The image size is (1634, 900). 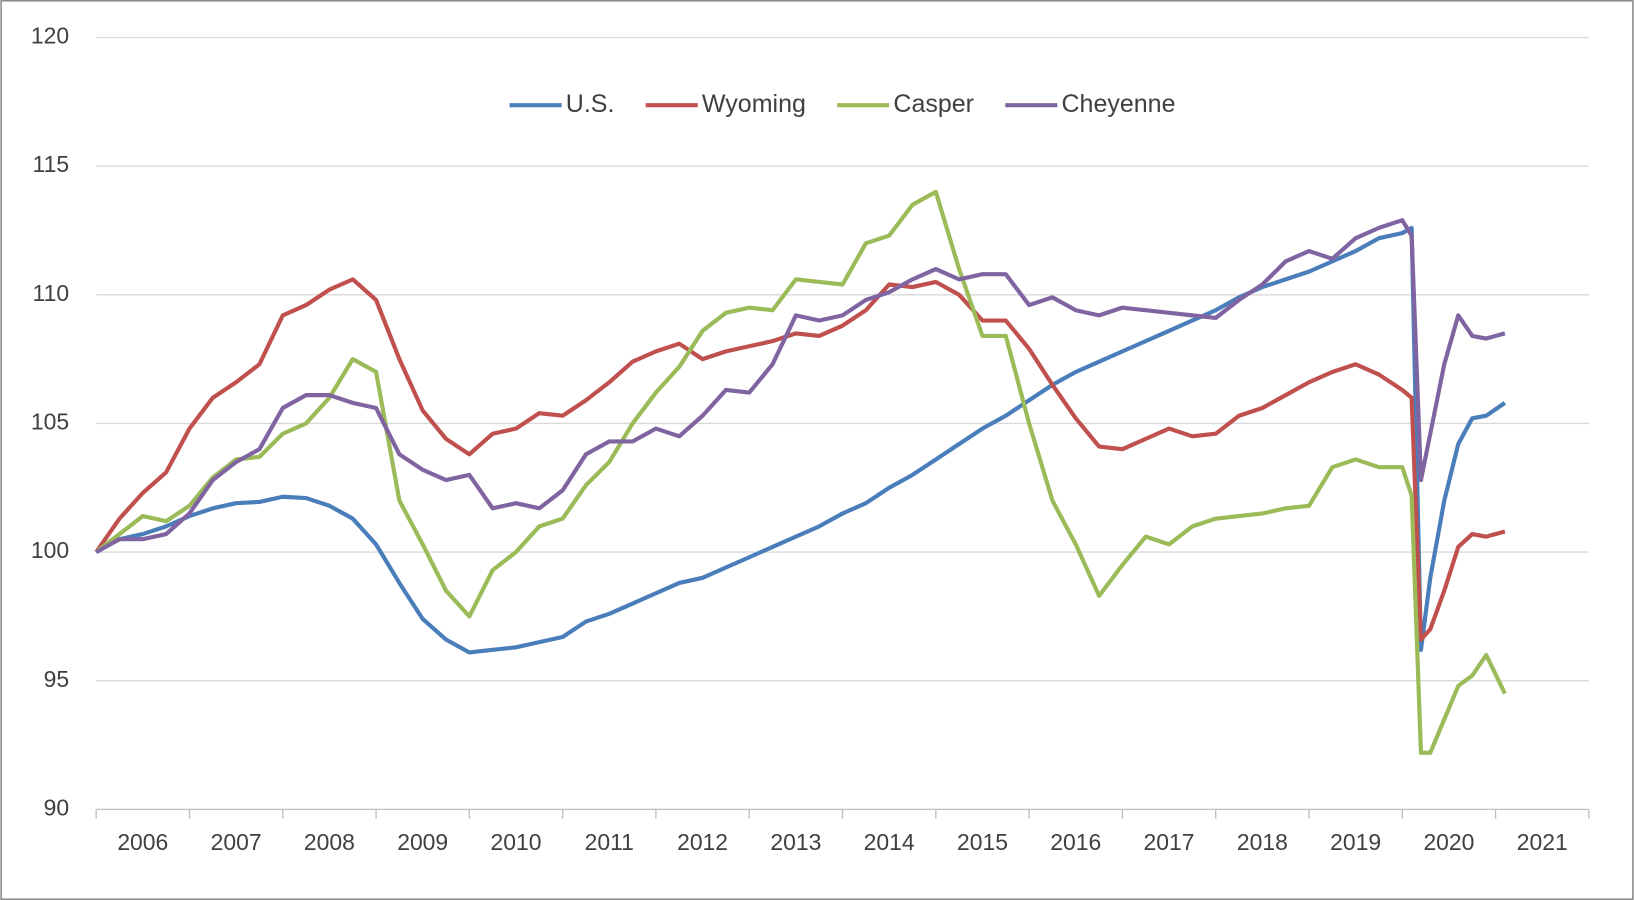 I want to click on x-tick-label: 2016, so click(x=1075, y=842).